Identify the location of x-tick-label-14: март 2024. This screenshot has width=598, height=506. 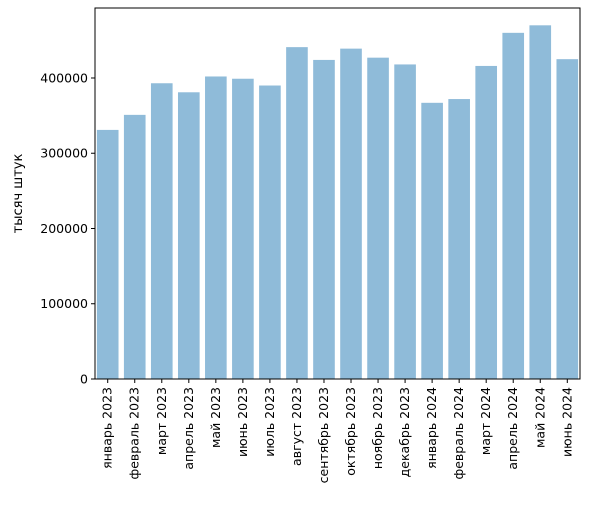
(485, 421).